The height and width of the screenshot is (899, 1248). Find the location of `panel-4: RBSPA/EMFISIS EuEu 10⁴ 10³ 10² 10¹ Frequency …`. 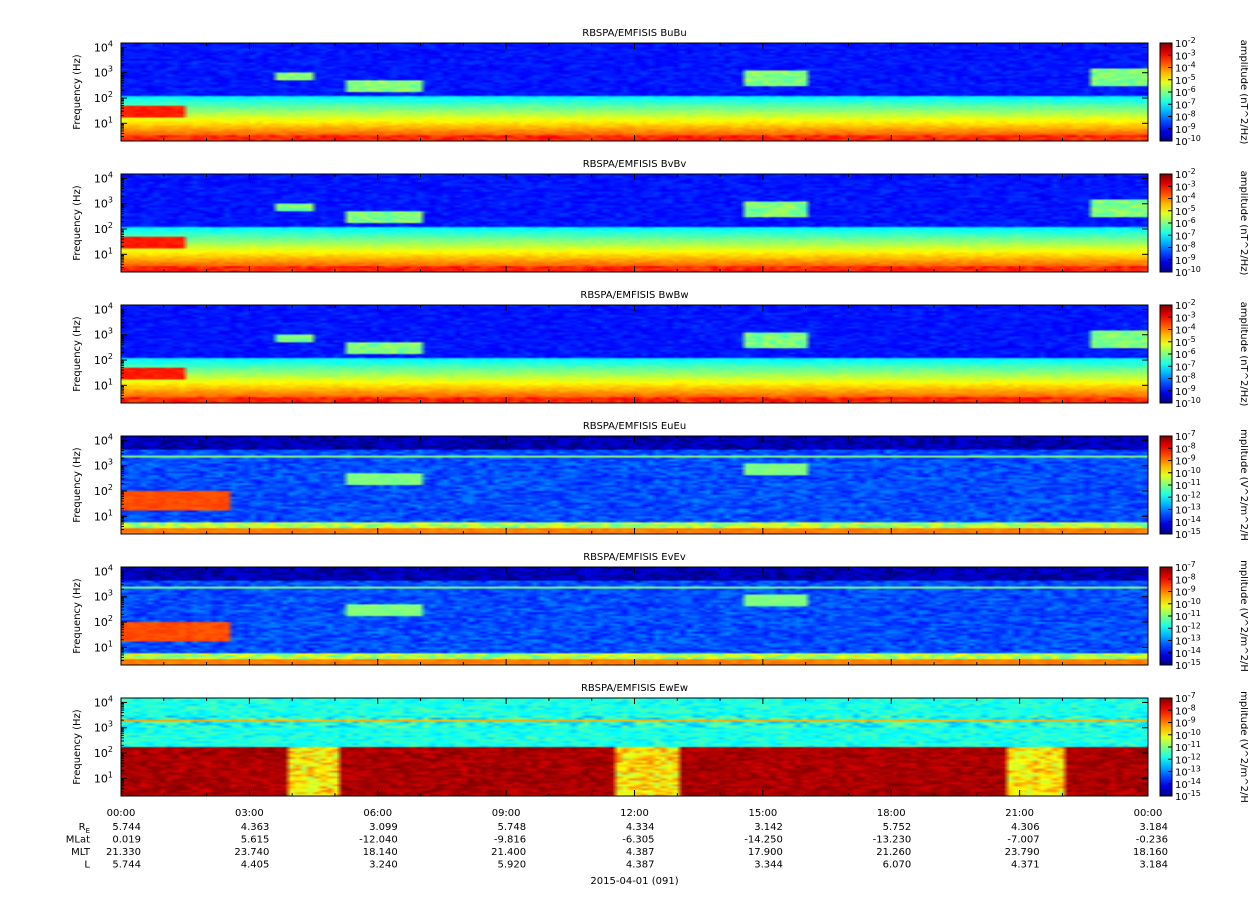

panel-4: RBSPA/EMFISIS EuEu 10⁴ 10³ 10² 10¹ Frequency … is located at coordinates (660, 481).